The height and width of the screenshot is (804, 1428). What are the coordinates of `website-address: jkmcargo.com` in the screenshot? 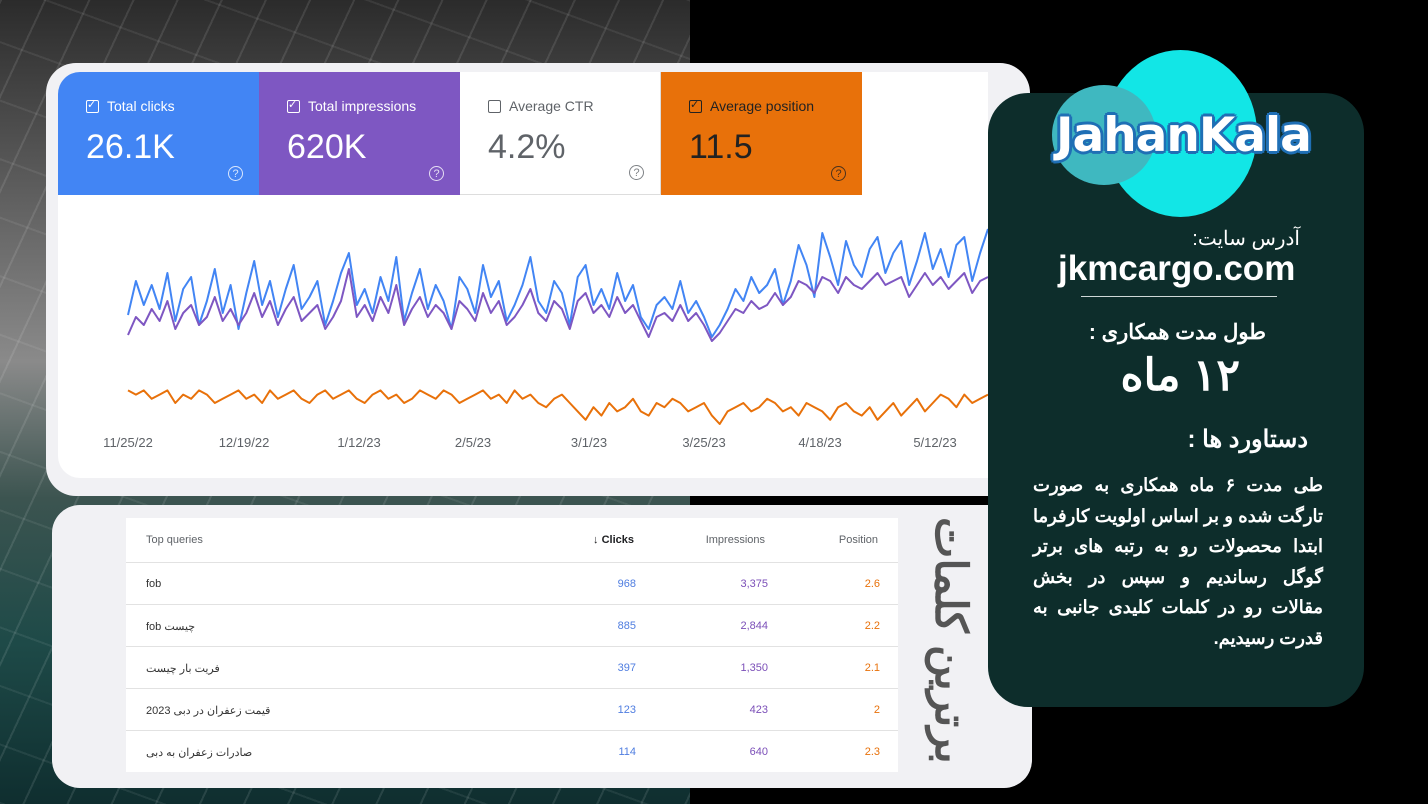 It's located at (1177, 268).